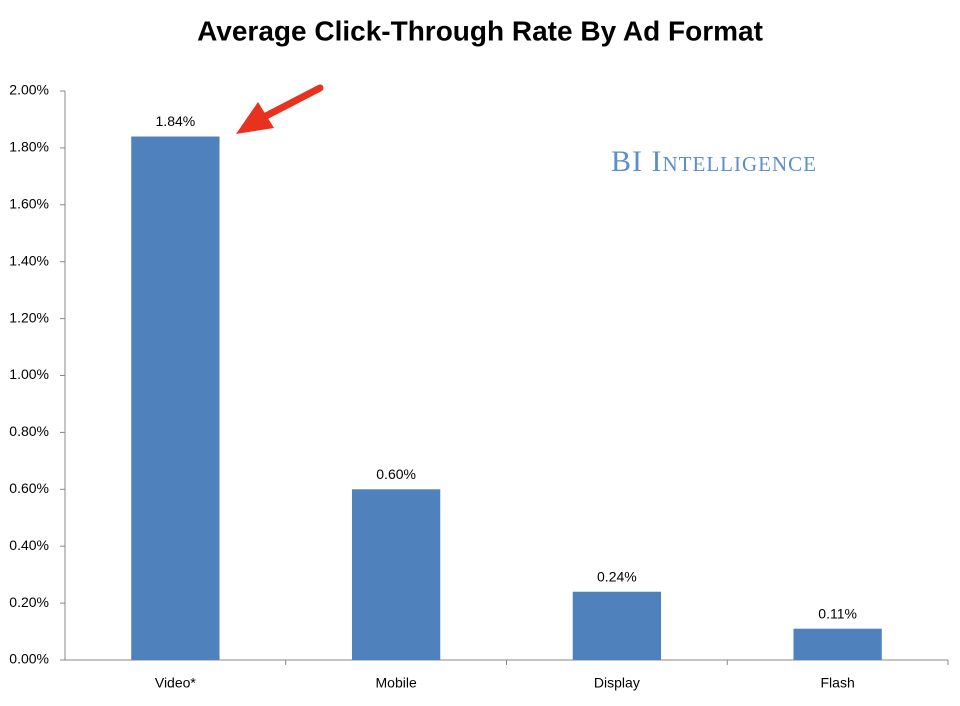 This screenshot has width=960, height=706. Describe the element at coordinates (29, 204) in the screenshot. I see `y-tick-label: 1.60%` at that location.